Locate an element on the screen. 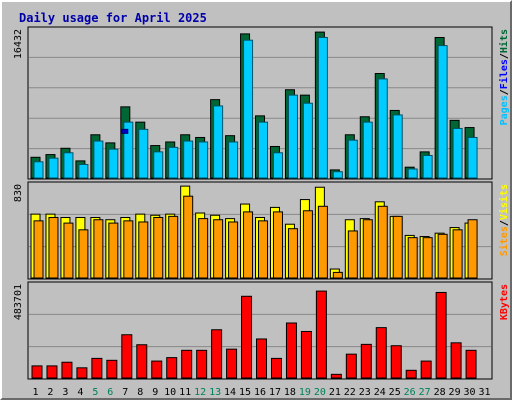  legend-entry: Visits is located at coordinates (504, 202).